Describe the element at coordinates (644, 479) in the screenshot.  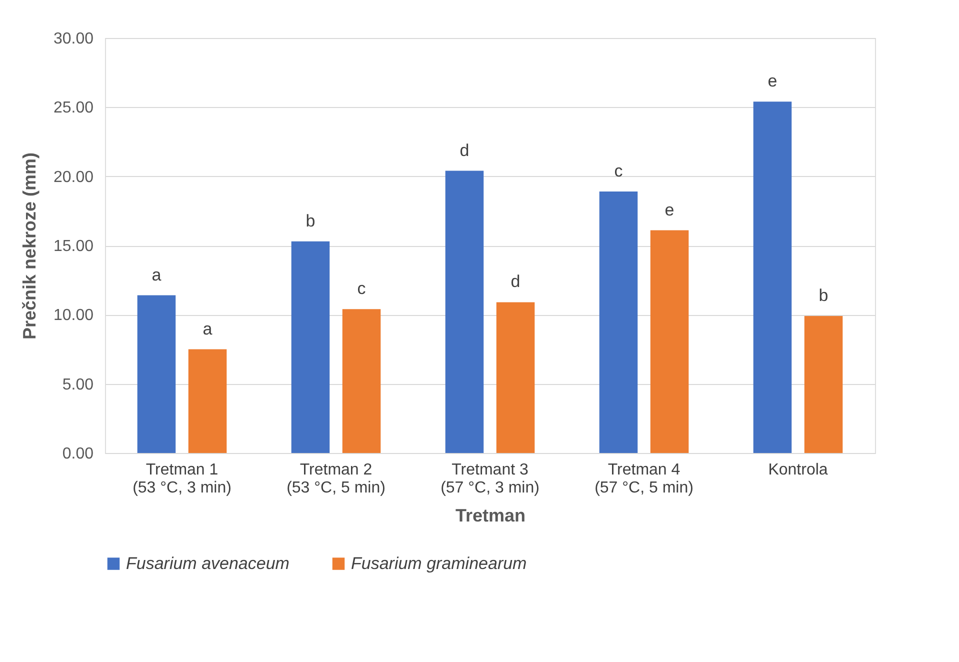
I see `x-tick-label: Tretman 4 (57 °C, 5 min)` at that location.